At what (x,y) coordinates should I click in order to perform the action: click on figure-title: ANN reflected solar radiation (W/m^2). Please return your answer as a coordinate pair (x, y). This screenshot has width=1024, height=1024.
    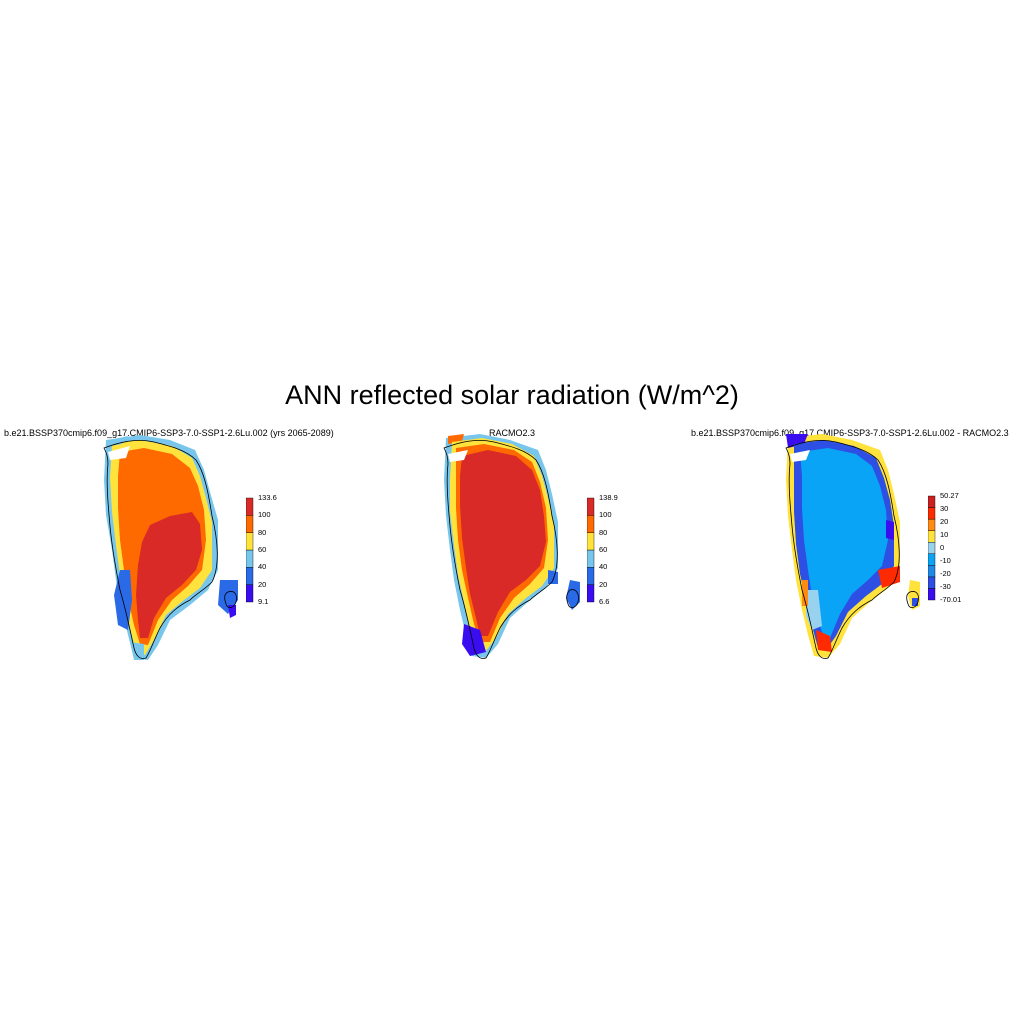
    Looking at the image, I should click on (512, 395).